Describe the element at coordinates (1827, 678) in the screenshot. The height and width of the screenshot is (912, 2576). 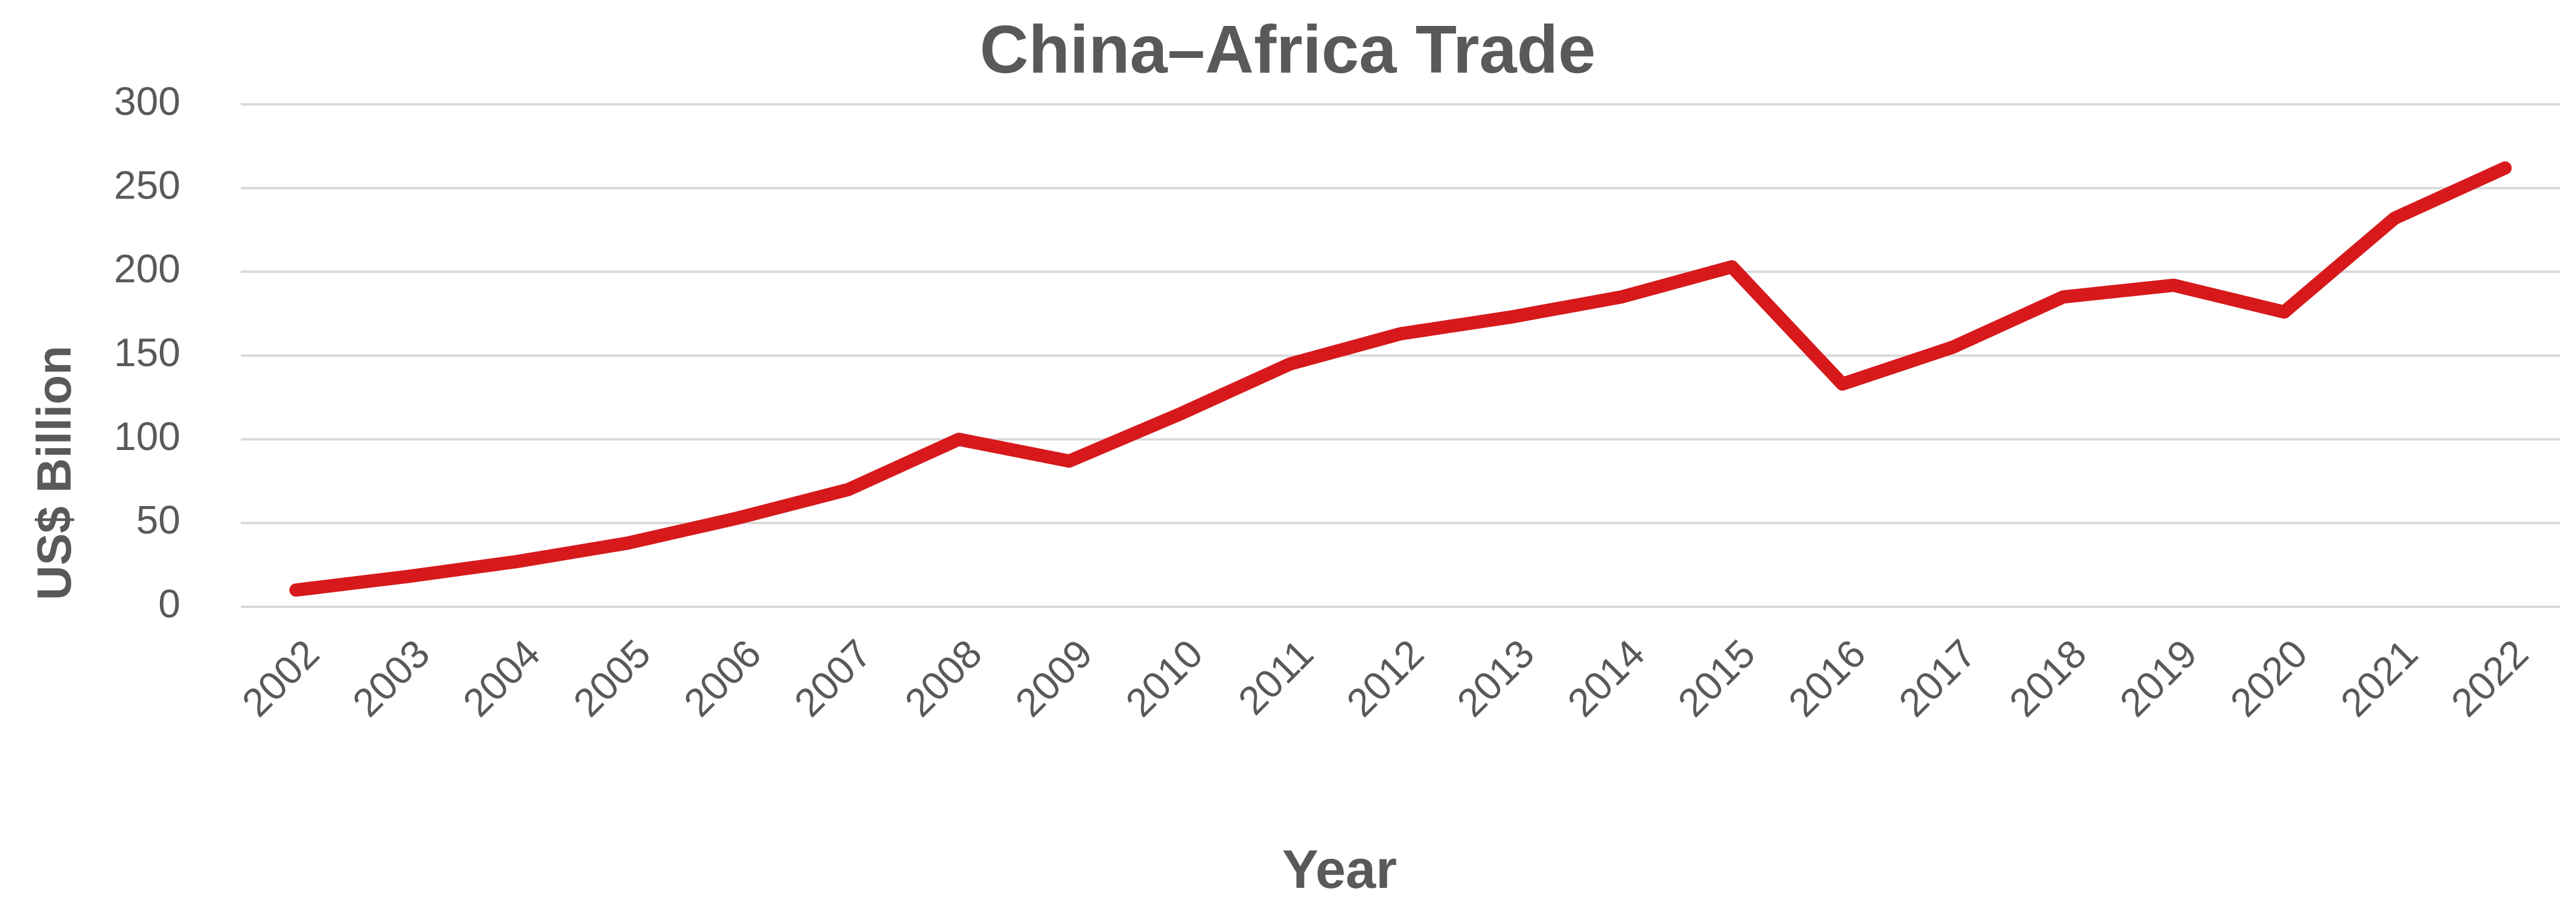
I see `x-tick-label: 2016` at that location.